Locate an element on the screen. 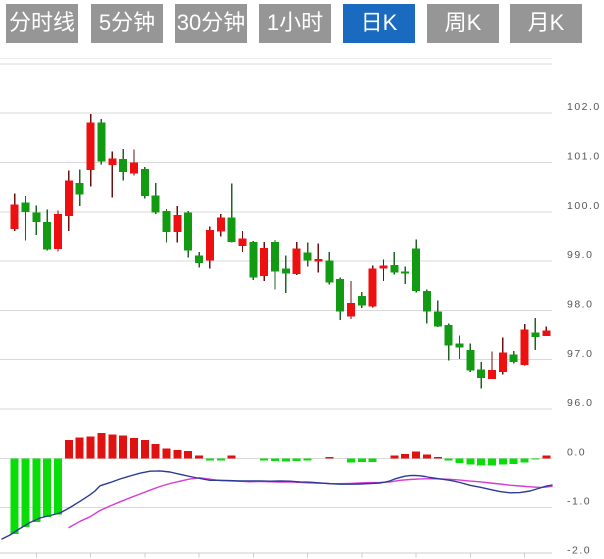  svg-text: 100.0 is located at coordinates (584, 206).